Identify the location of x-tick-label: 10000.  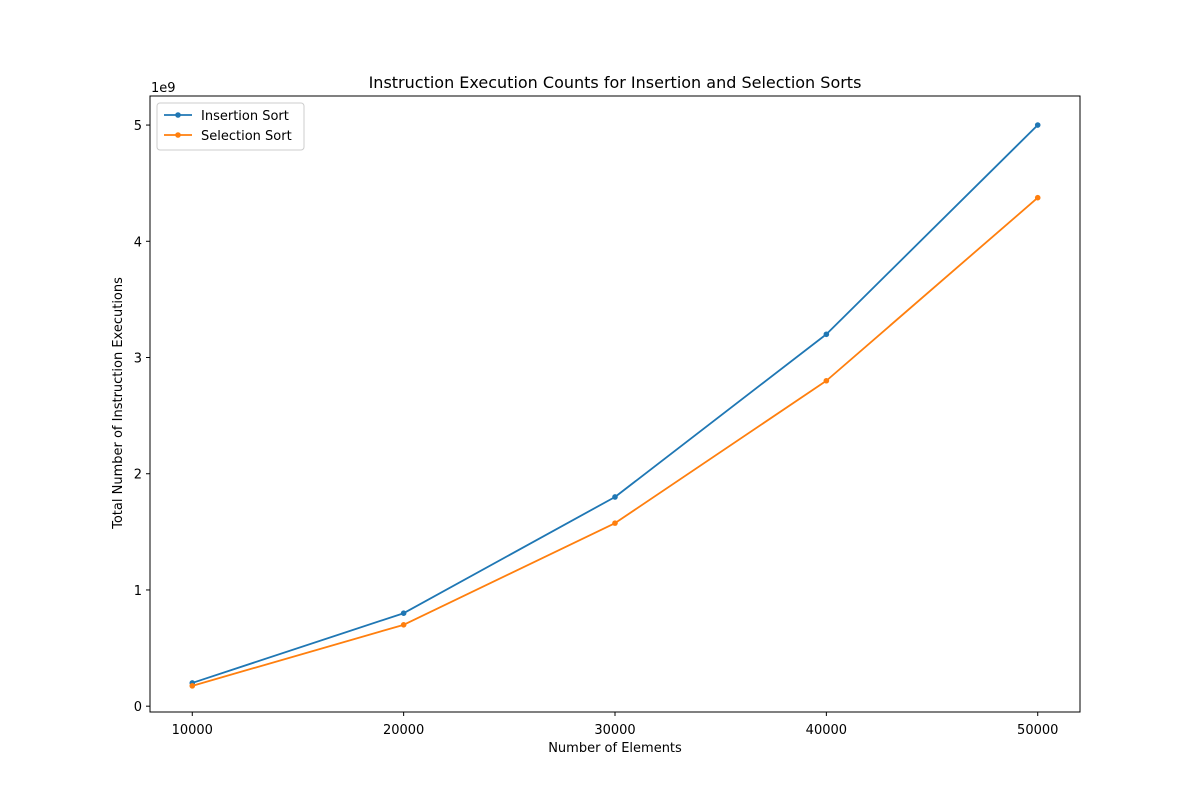
(192, 730).